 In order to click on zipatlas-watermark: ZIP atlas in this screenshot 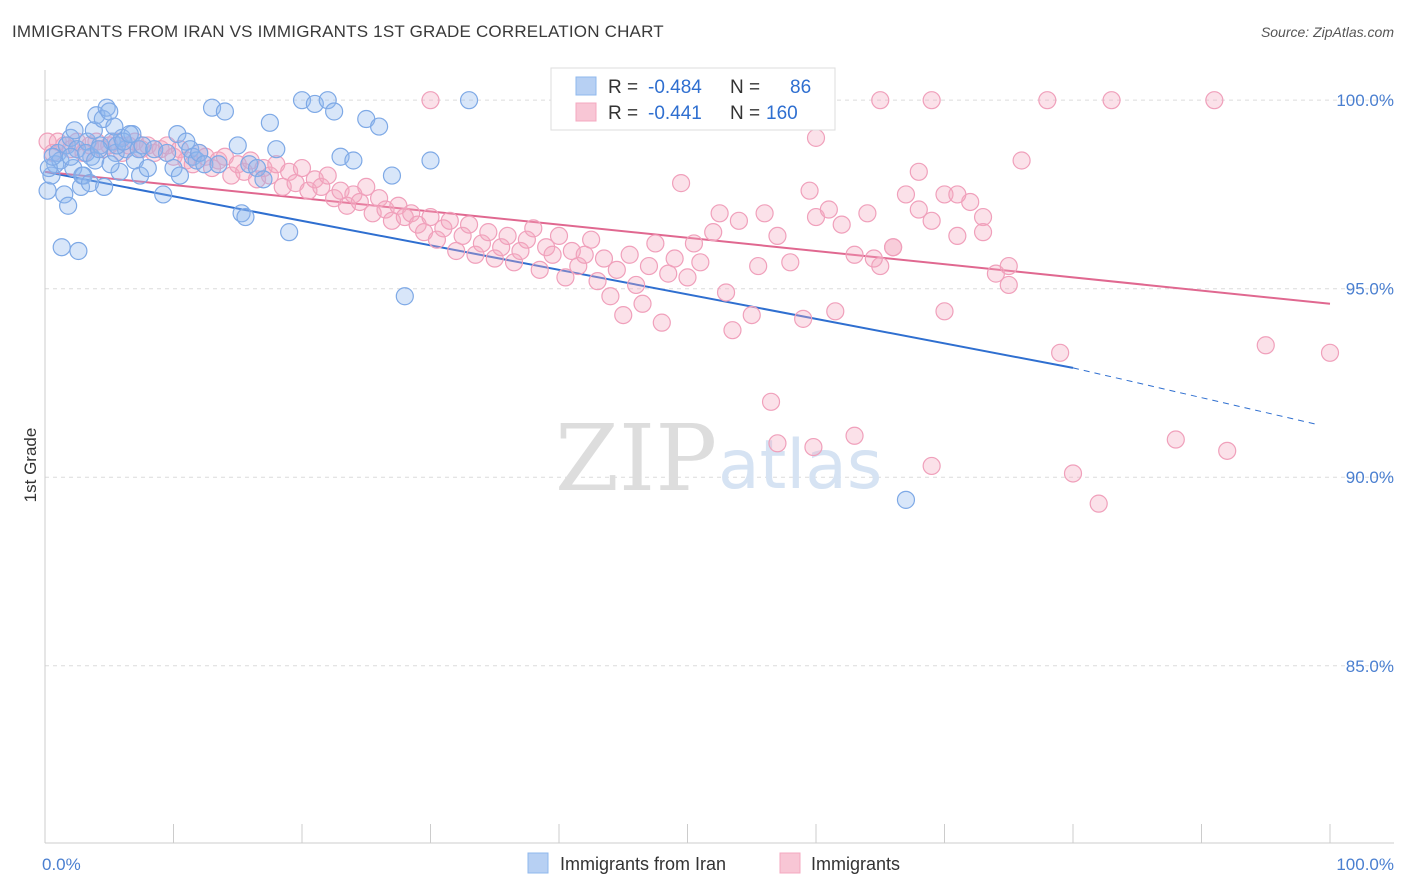, I will do `click(718, 458)`.